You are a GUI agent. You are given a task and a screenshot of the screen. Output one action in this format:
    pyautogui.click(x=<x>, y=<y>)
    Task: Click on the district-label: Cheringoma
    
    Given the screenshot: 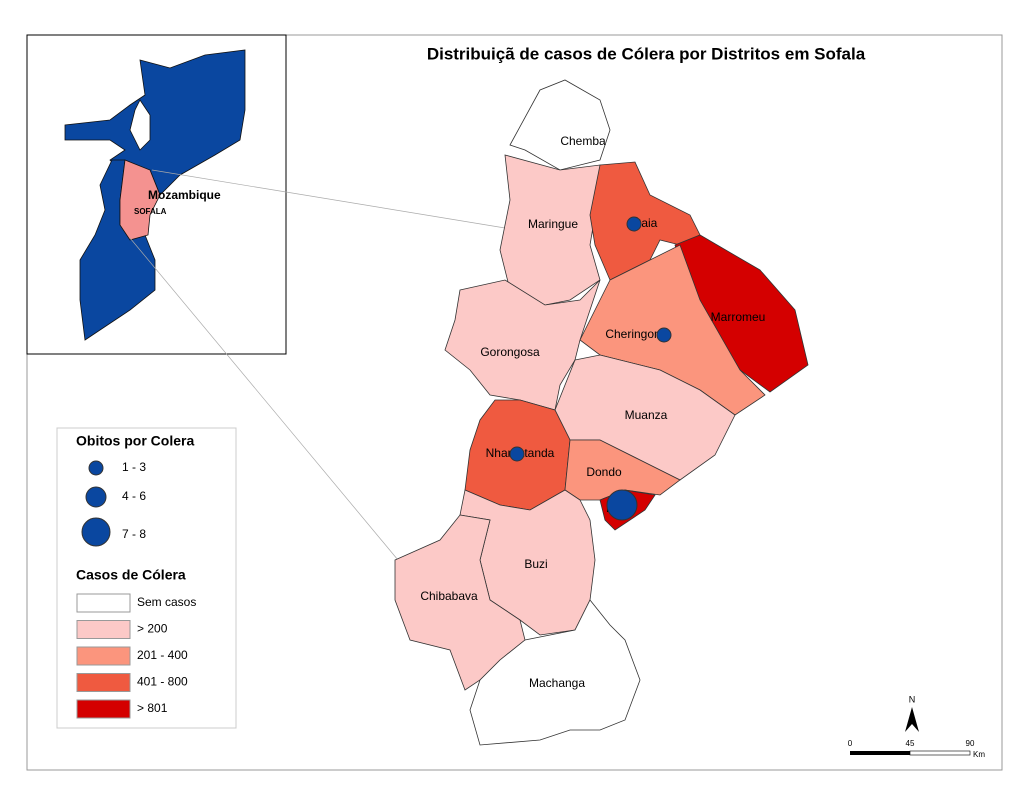 What is the action you would take?
    pyautogui.click(x=638, y=334)
    